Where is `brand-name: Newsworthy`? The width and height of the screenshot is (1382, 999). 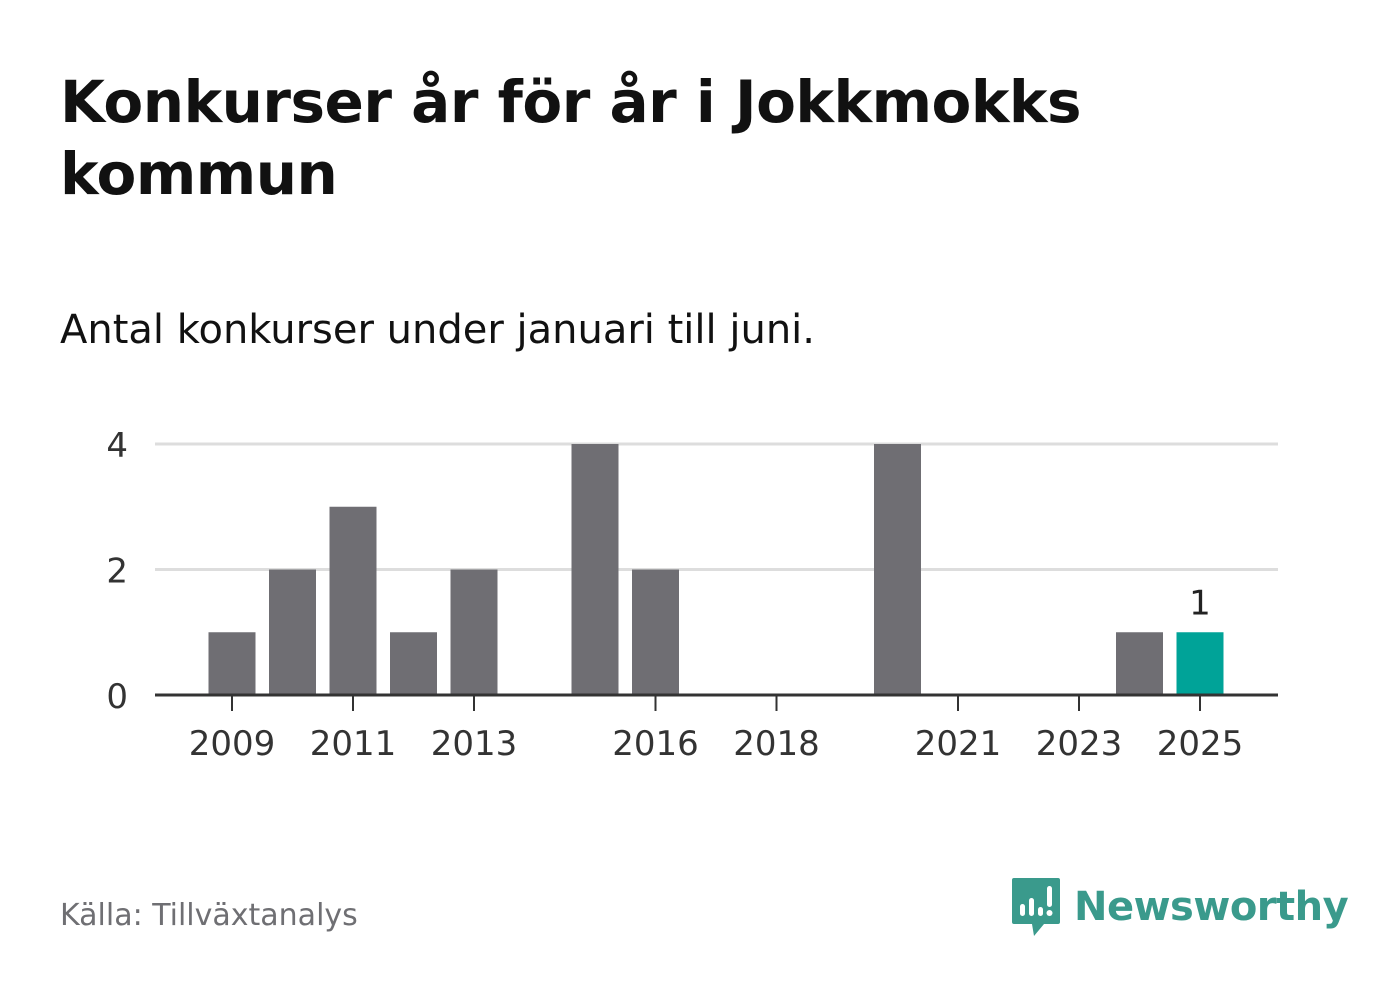
brand-name: Newsworthy is located at coordinates (1211, 907).